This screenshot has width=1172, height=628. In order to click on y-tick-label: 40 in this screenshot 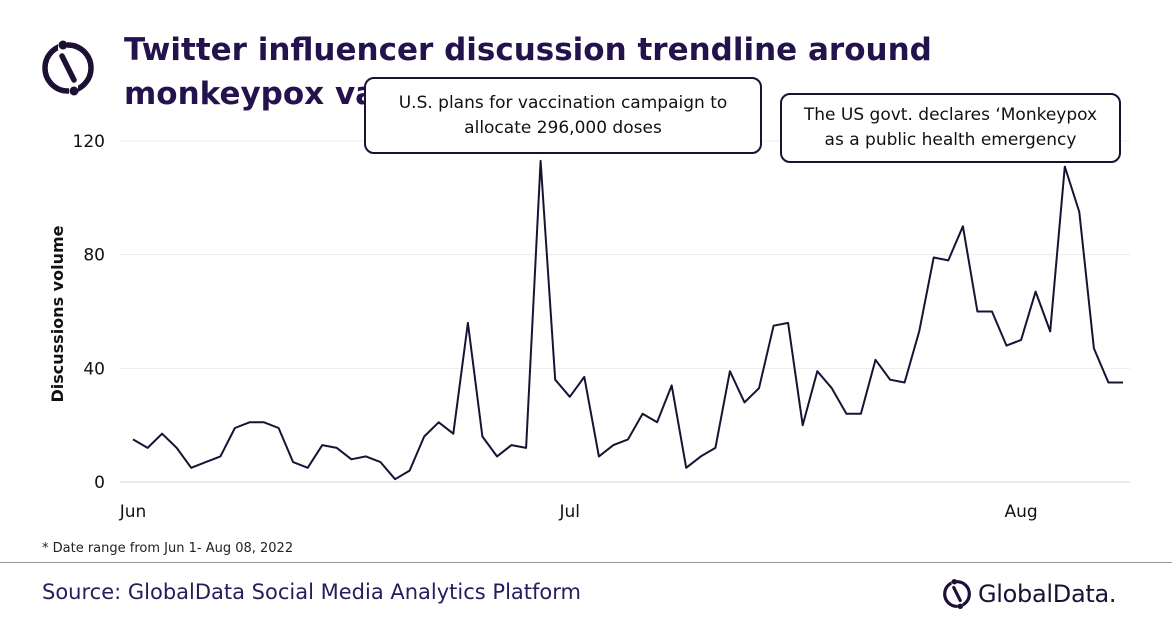, I will do `click(94, 369)`.